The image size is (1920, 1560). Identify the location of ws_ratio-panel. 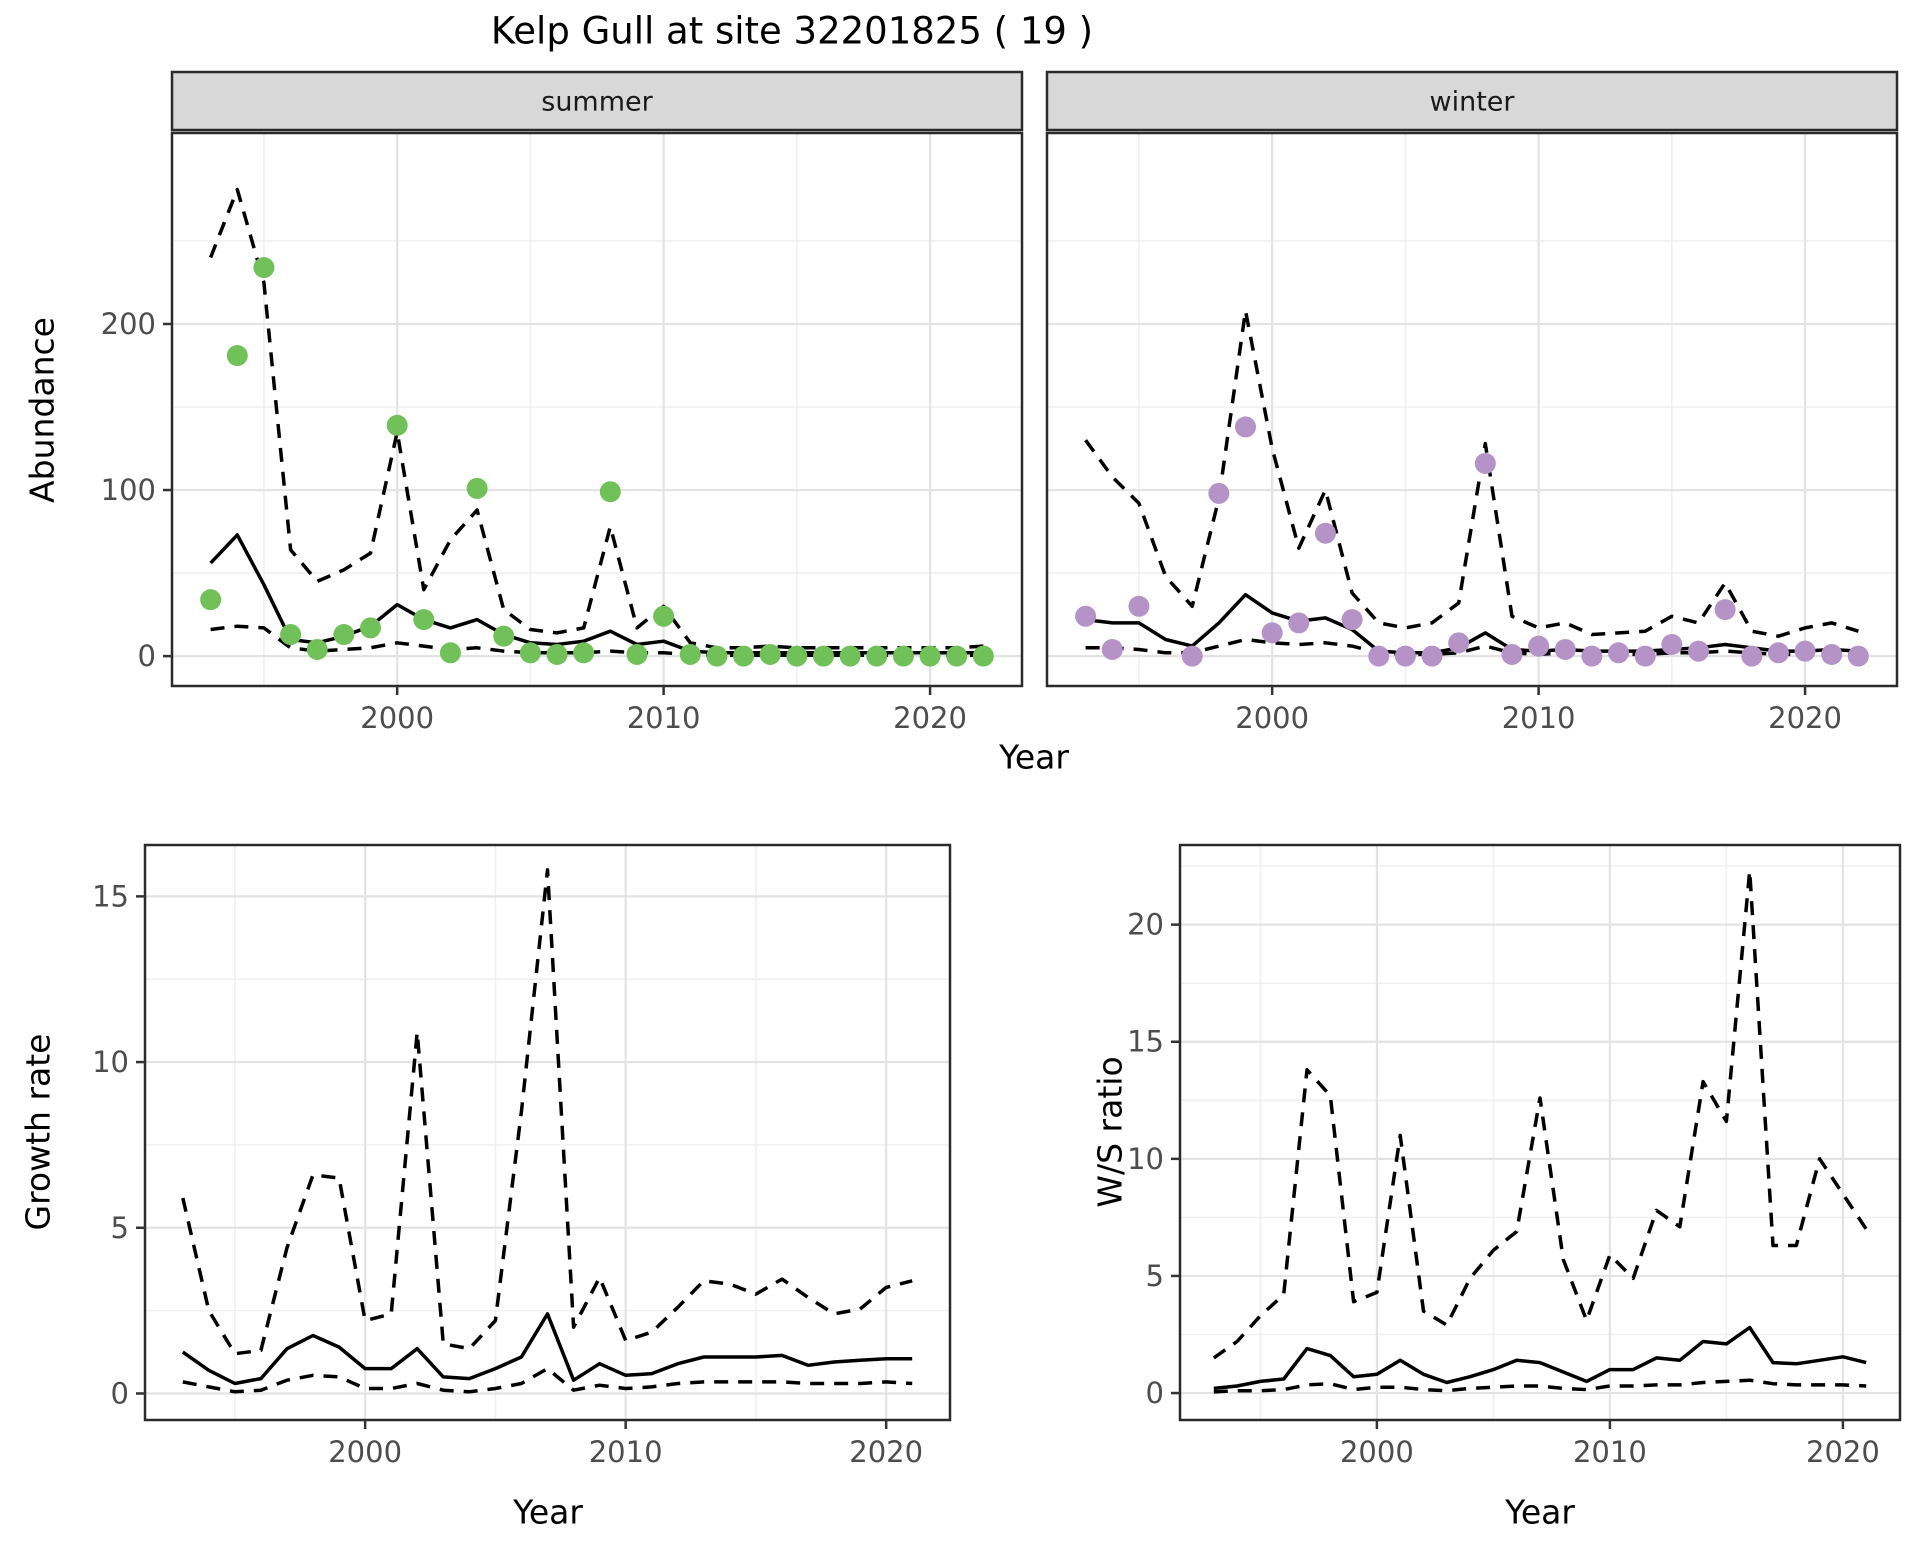
(1540, 1132).